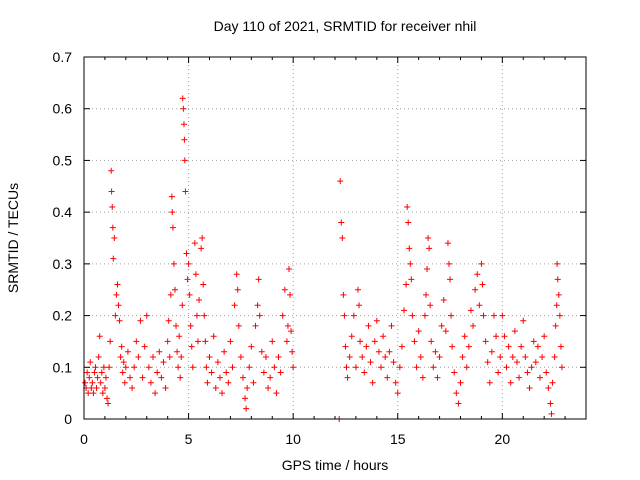 The width and height of the screenshot is (640, 480). I want to click on y-tick-label: 0.3, so click(63, 264).